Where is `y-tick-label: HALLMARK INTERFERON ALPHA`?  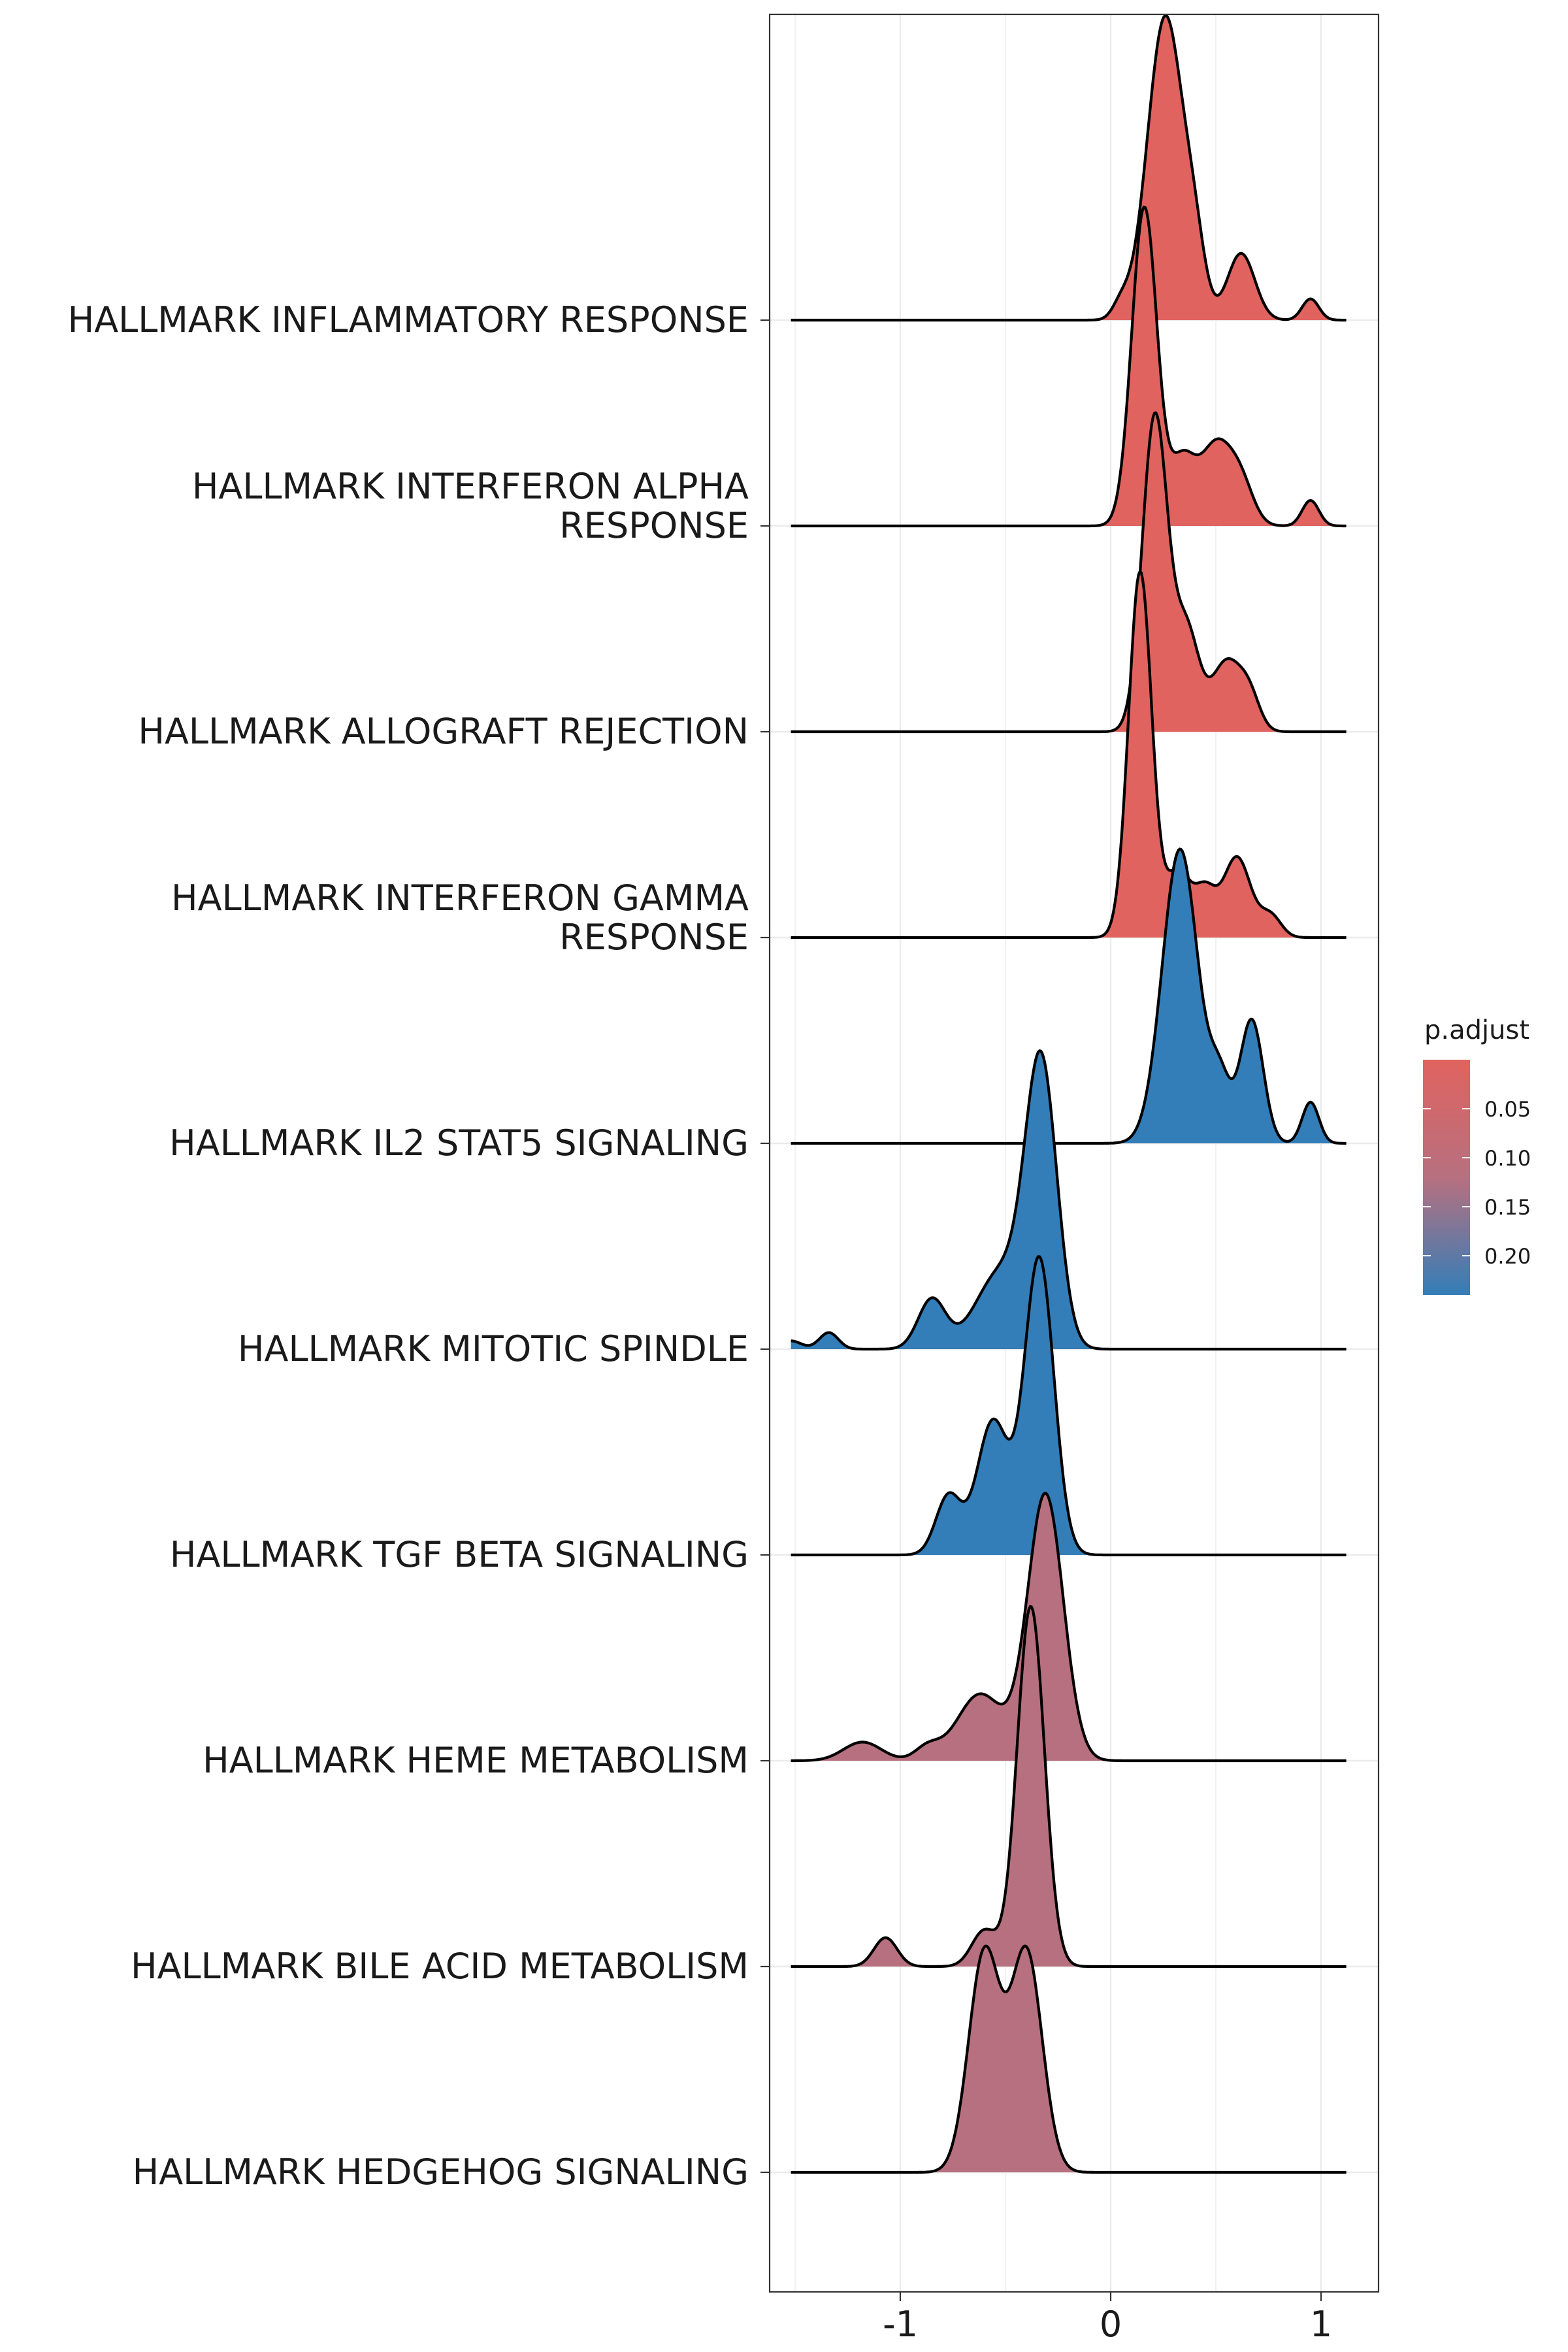 y-tick-label: HALLMARK INTERFERON ALPHA is located at coordinates (470, 486).